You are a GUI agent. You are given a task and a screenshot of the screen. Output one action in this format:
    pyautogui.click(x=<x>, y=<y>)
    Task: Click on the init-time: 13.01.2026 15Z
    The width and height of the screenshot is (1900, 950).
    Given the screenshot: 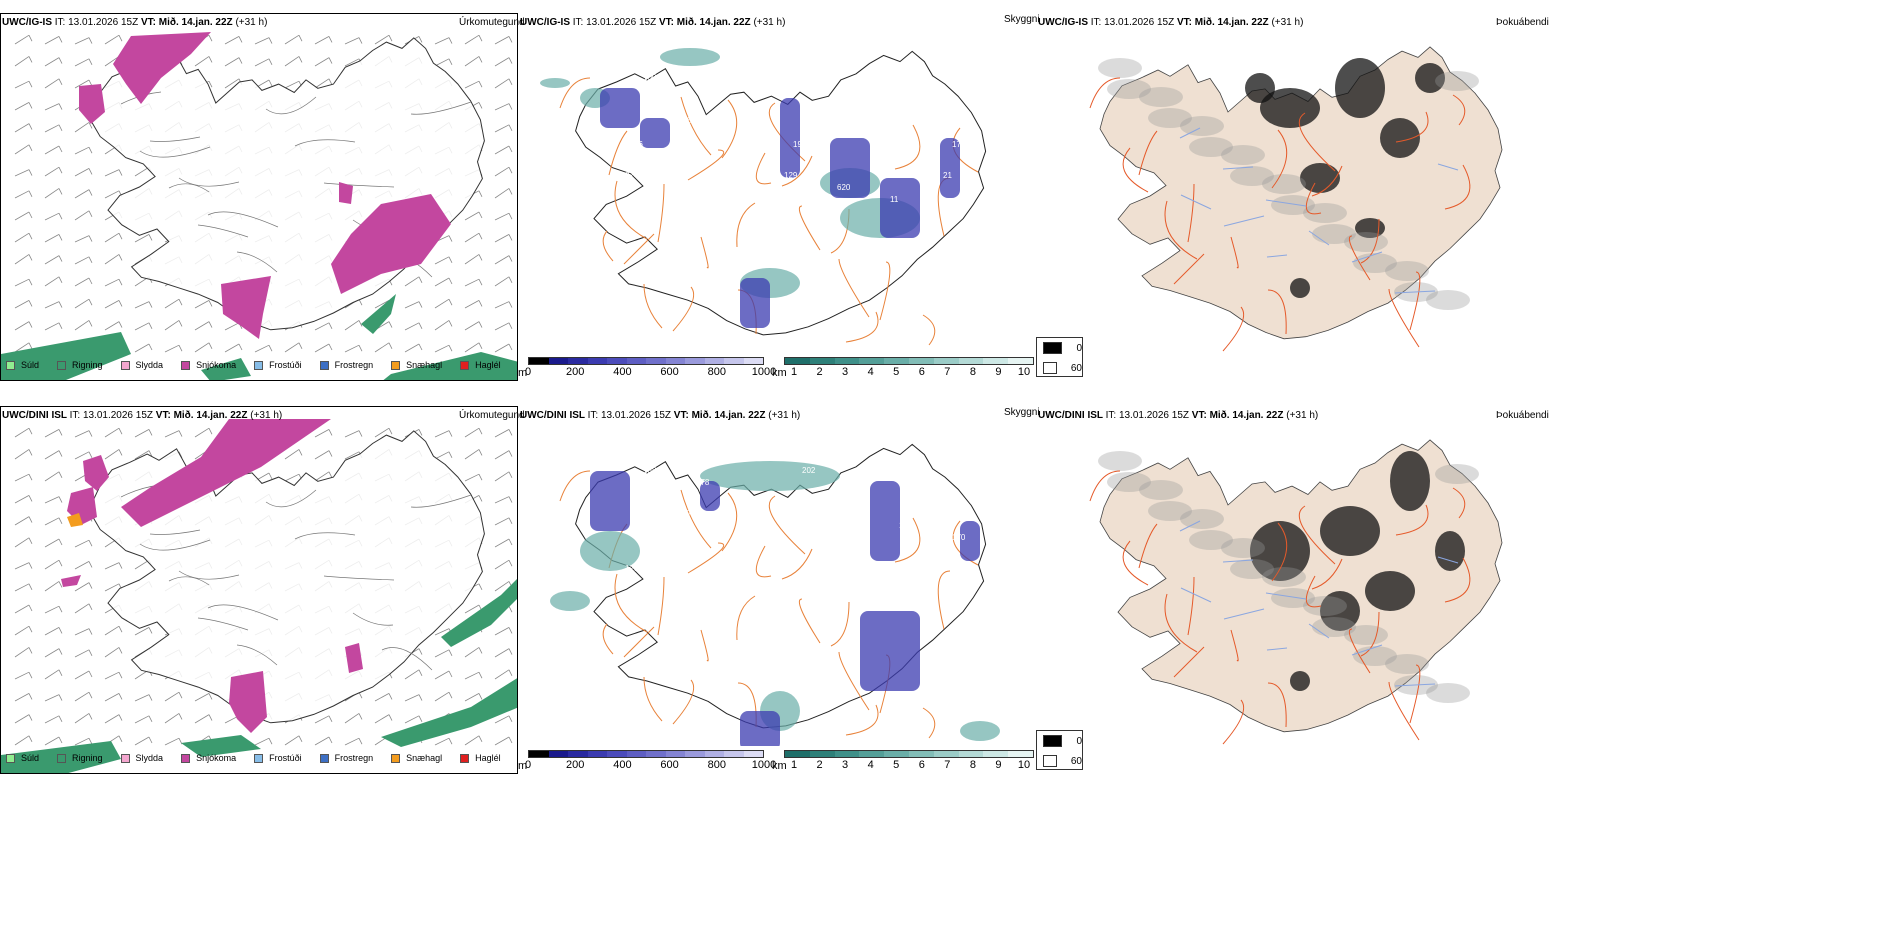 What is the action you would take?
    pyautogui.click(x=622, y=22)
    